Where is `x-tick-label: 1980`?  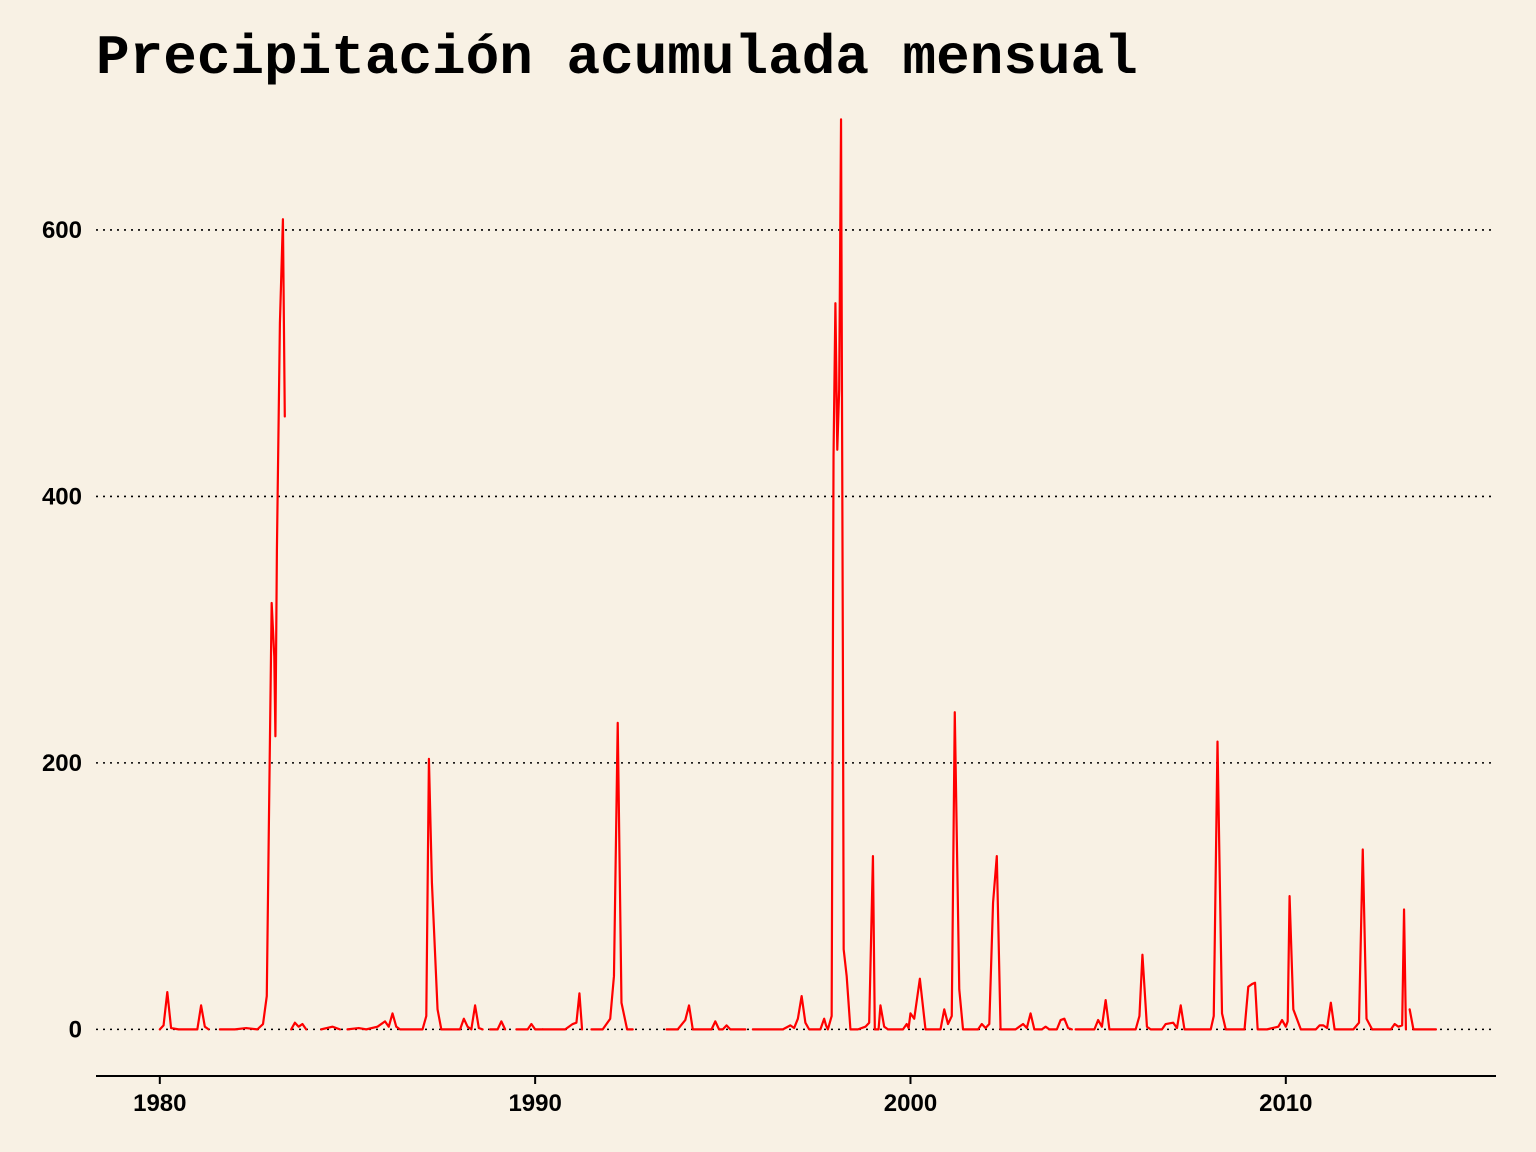
x-tick-label: 1980 is located at coordinates (159, 1103).